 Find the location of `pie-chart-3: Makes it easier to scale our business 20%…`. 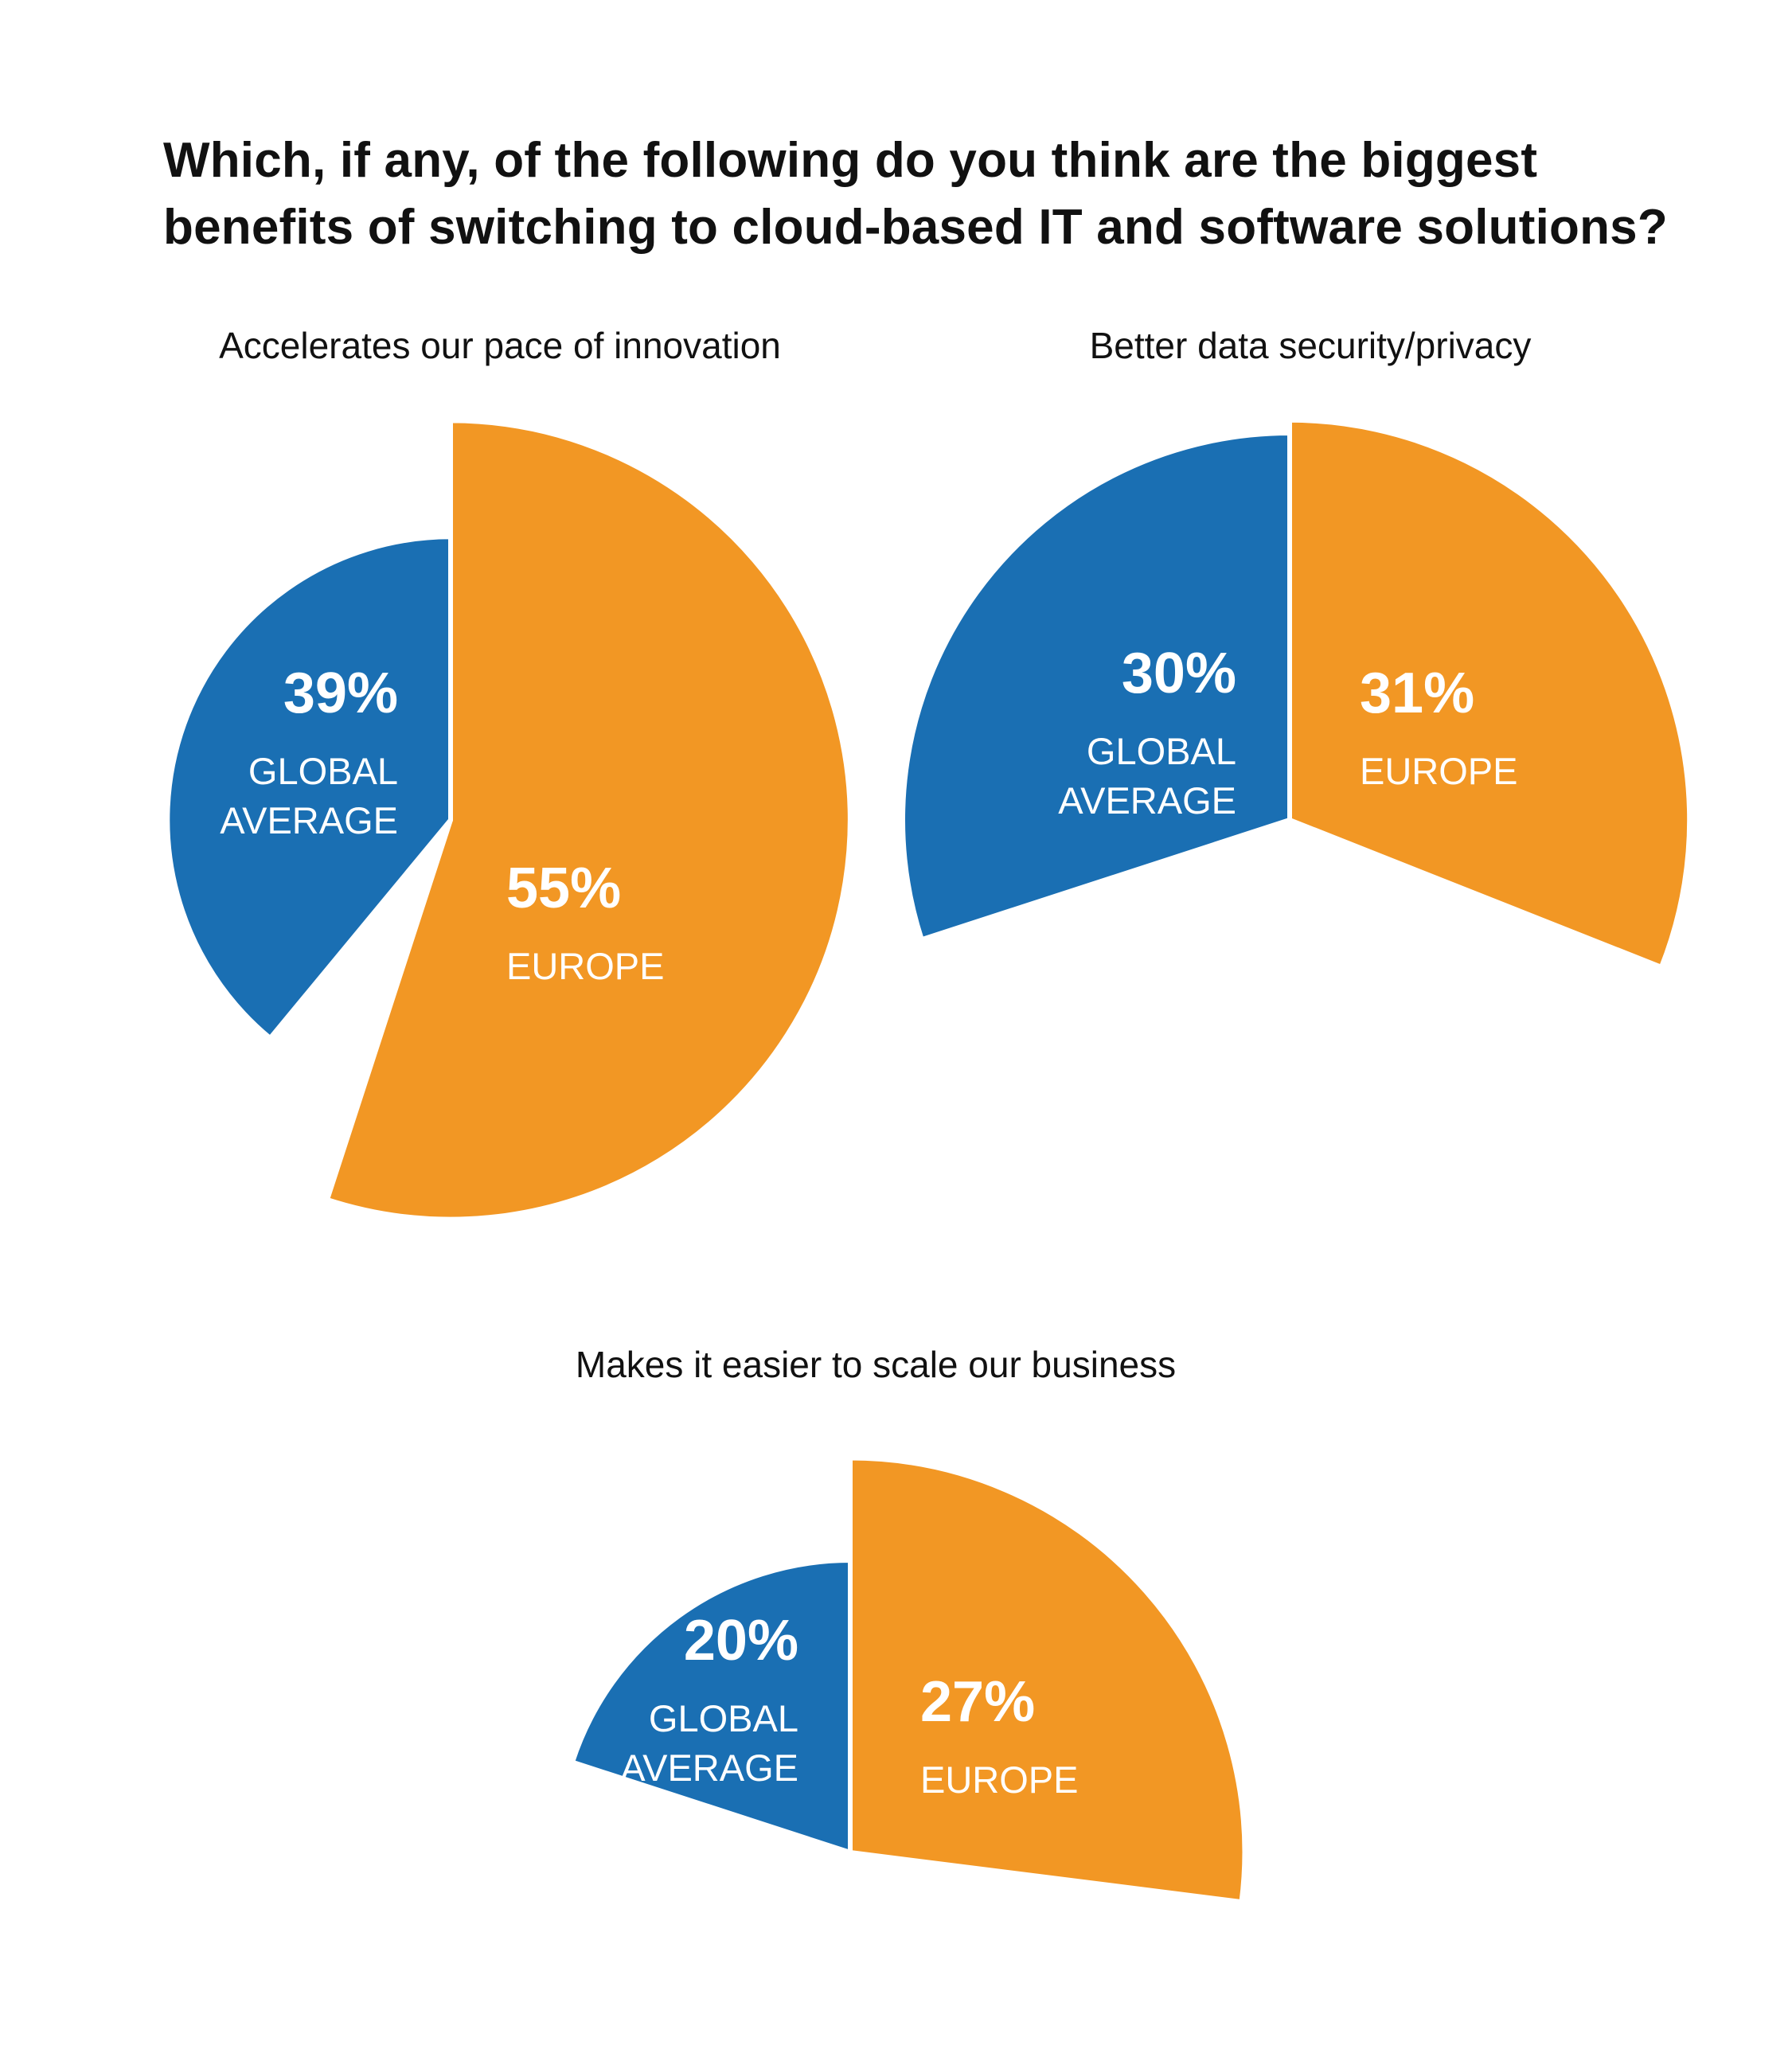

pie-chart-3: Makes it easier to scale our business 20%… is located at coordinates (908, 1624).